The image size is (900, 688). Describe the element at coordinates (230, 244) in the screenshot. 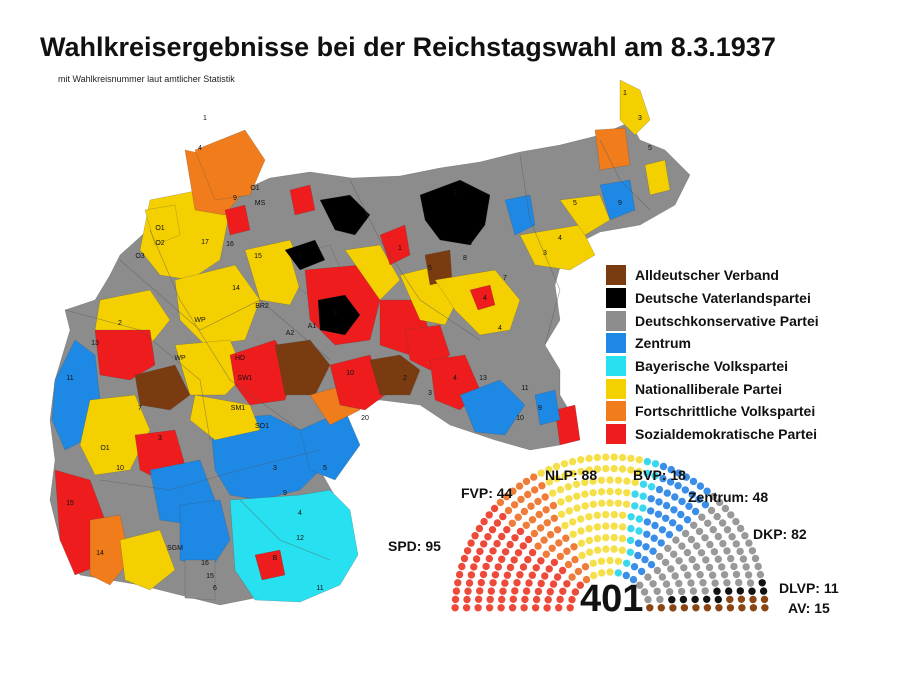

I see `district-label: 16` at that location.